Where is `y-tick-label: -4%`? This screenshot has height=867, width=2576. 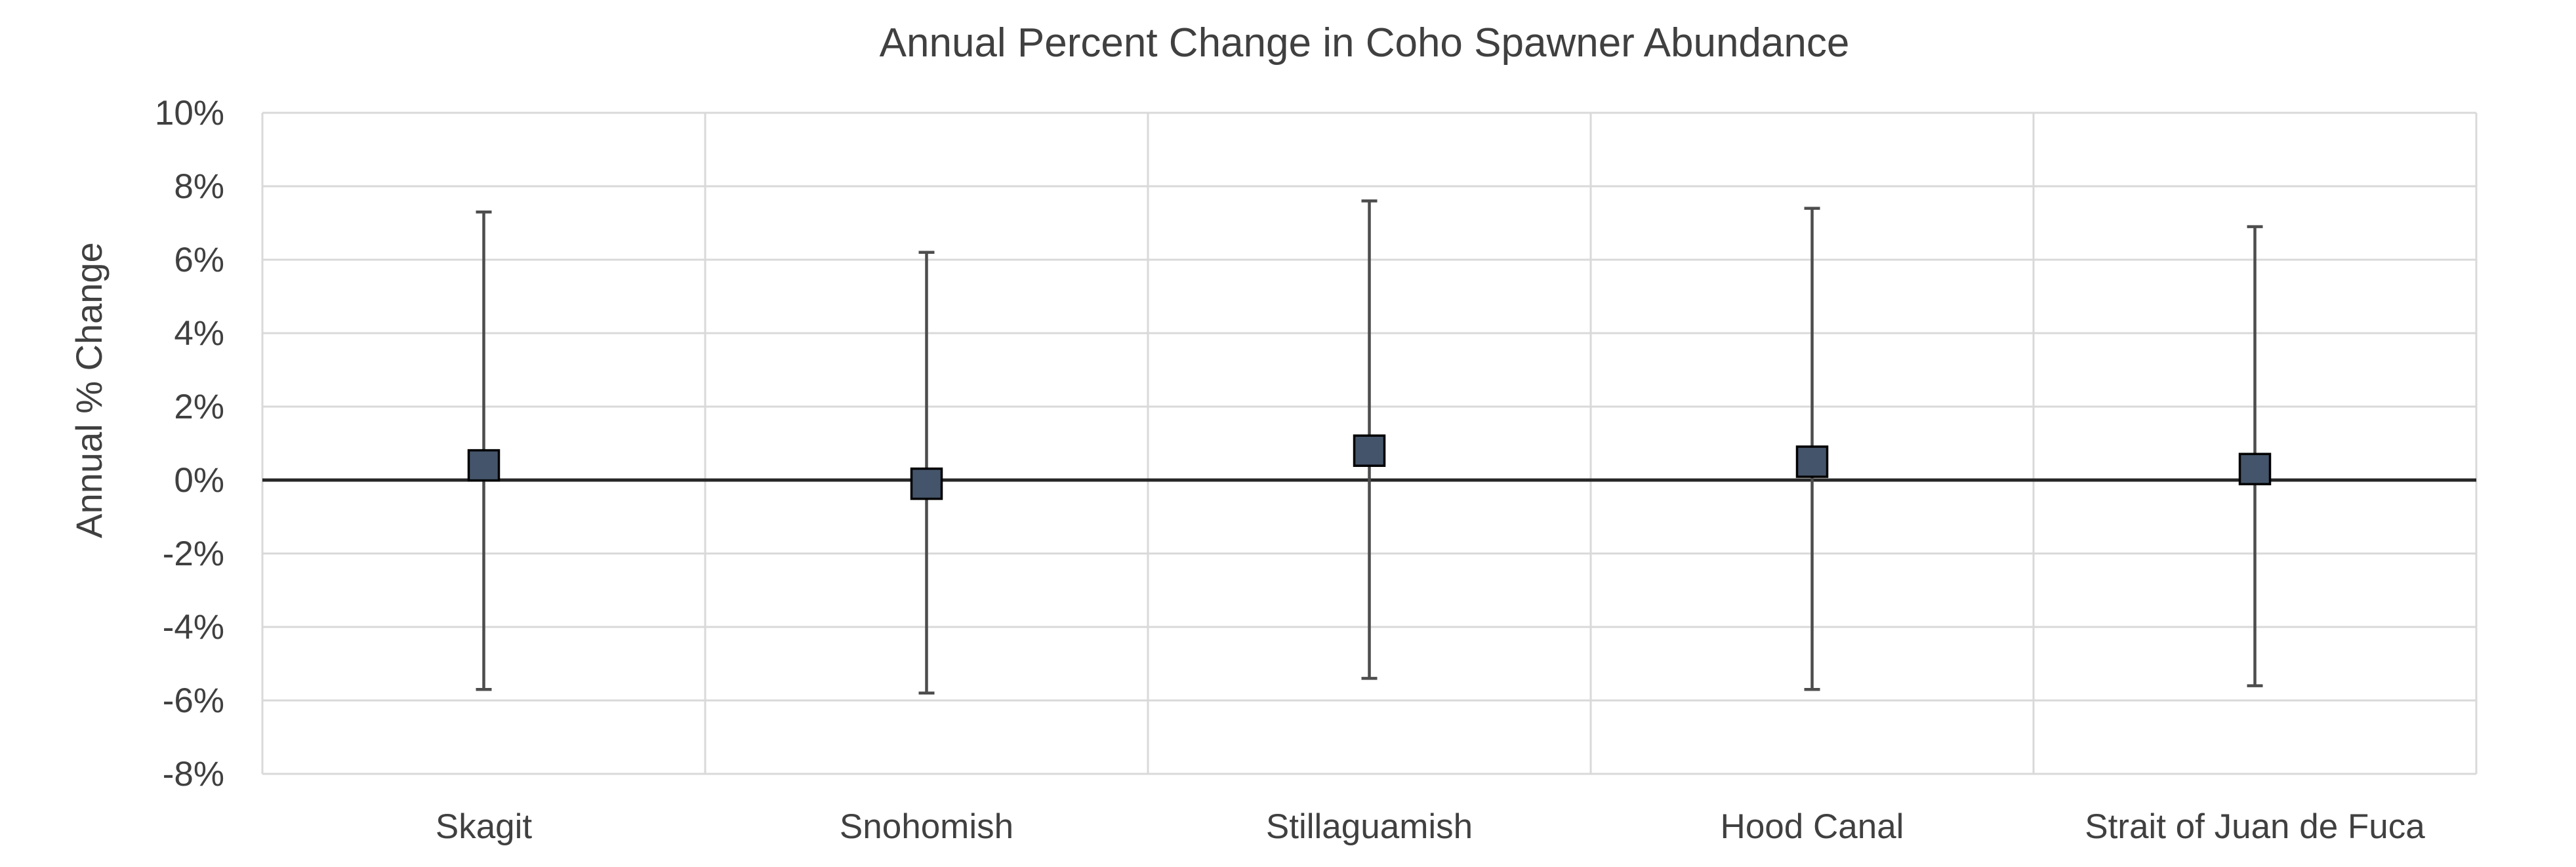 y-tick-label: -4% is located at coordinates (194, 627).